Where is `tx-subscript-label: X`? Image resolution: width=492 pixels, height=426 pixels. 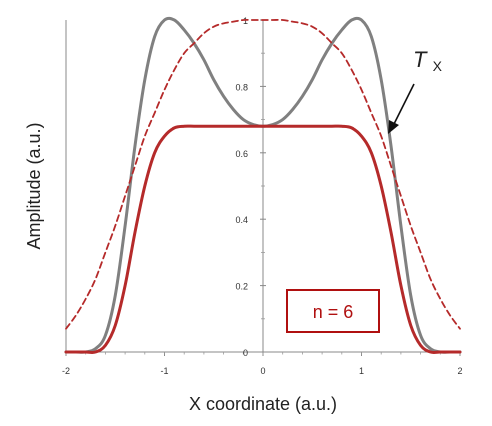
tx-subscript-label: X is located at coordinates (438, 66).